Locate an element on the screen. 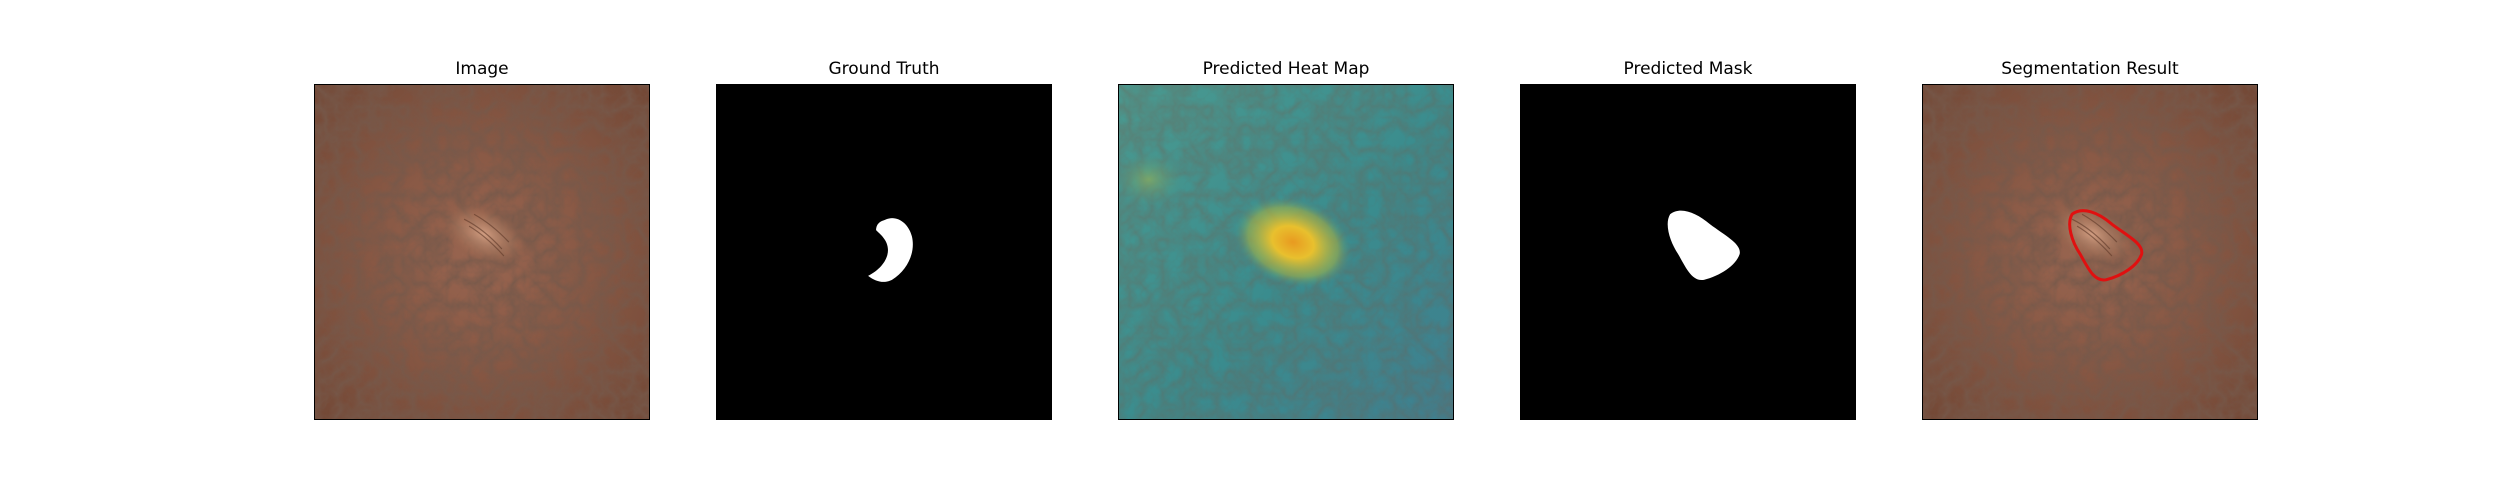  ground-truth-region is located at coordinates (890, 250).